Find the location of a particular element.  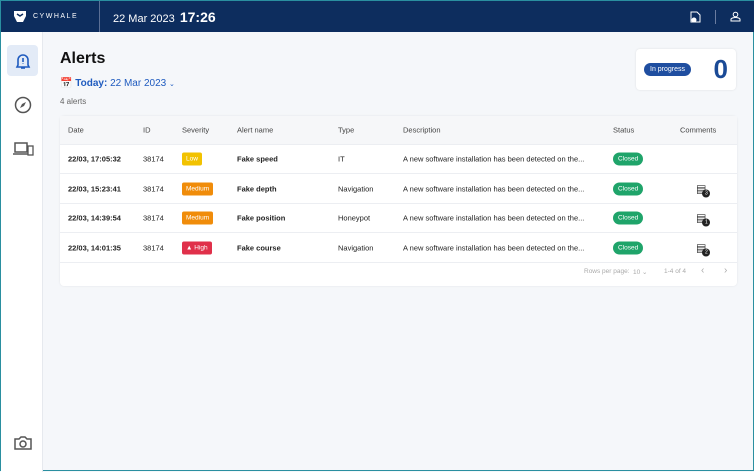

warning-icon: ▲ is located at coordinates (189, 247).